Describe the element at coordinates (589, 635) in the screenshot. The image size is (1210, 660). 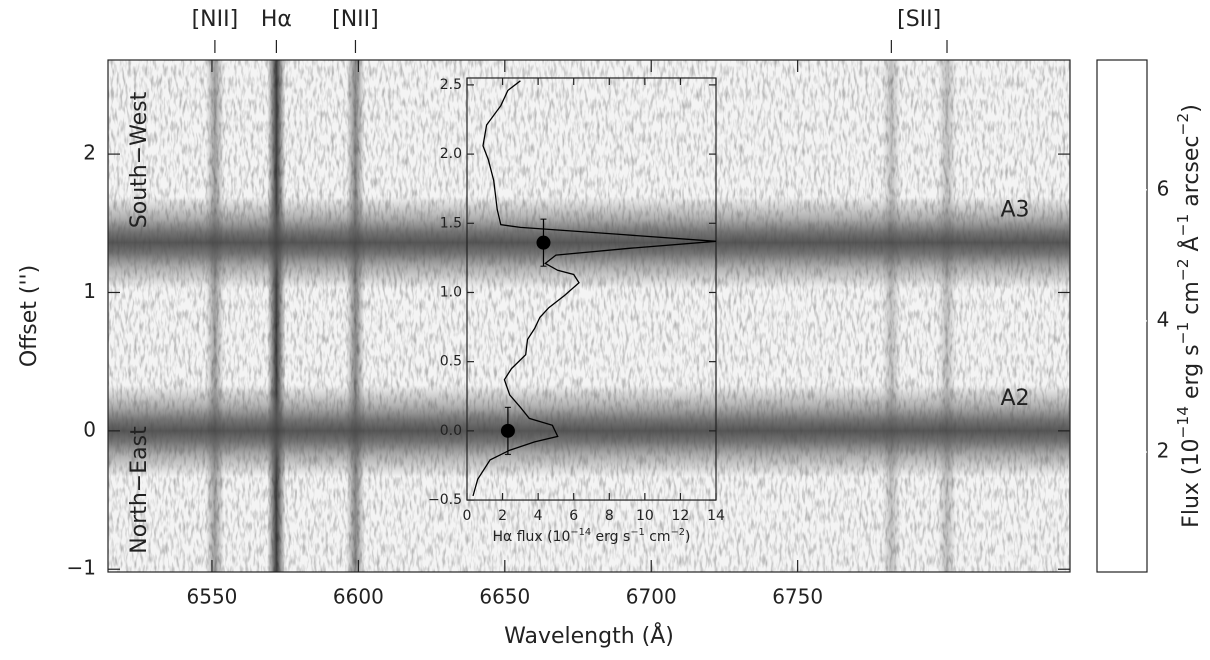
I see `x-axis-label: Wavelength (Å)` at that location.